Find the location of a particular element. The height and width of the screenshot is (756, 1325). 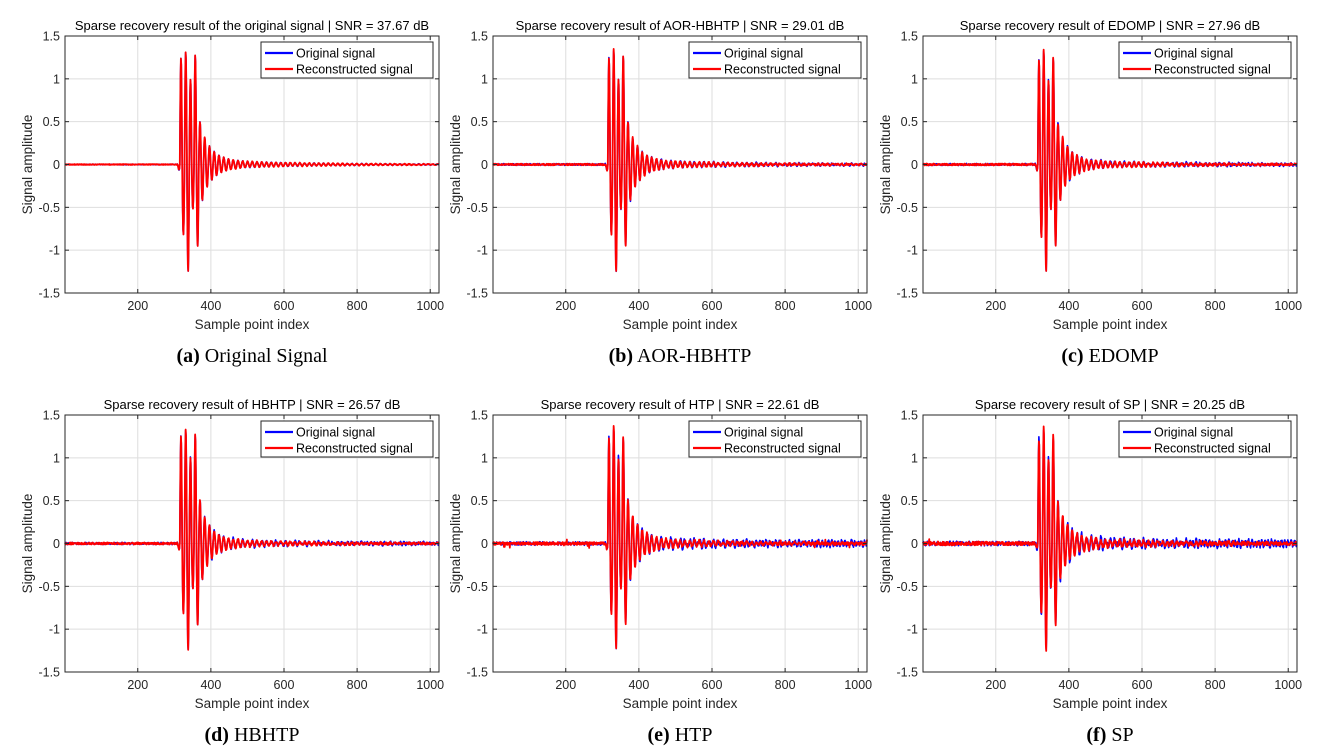

panel-caption: (f) SP is located at coordinates (1109, 735).